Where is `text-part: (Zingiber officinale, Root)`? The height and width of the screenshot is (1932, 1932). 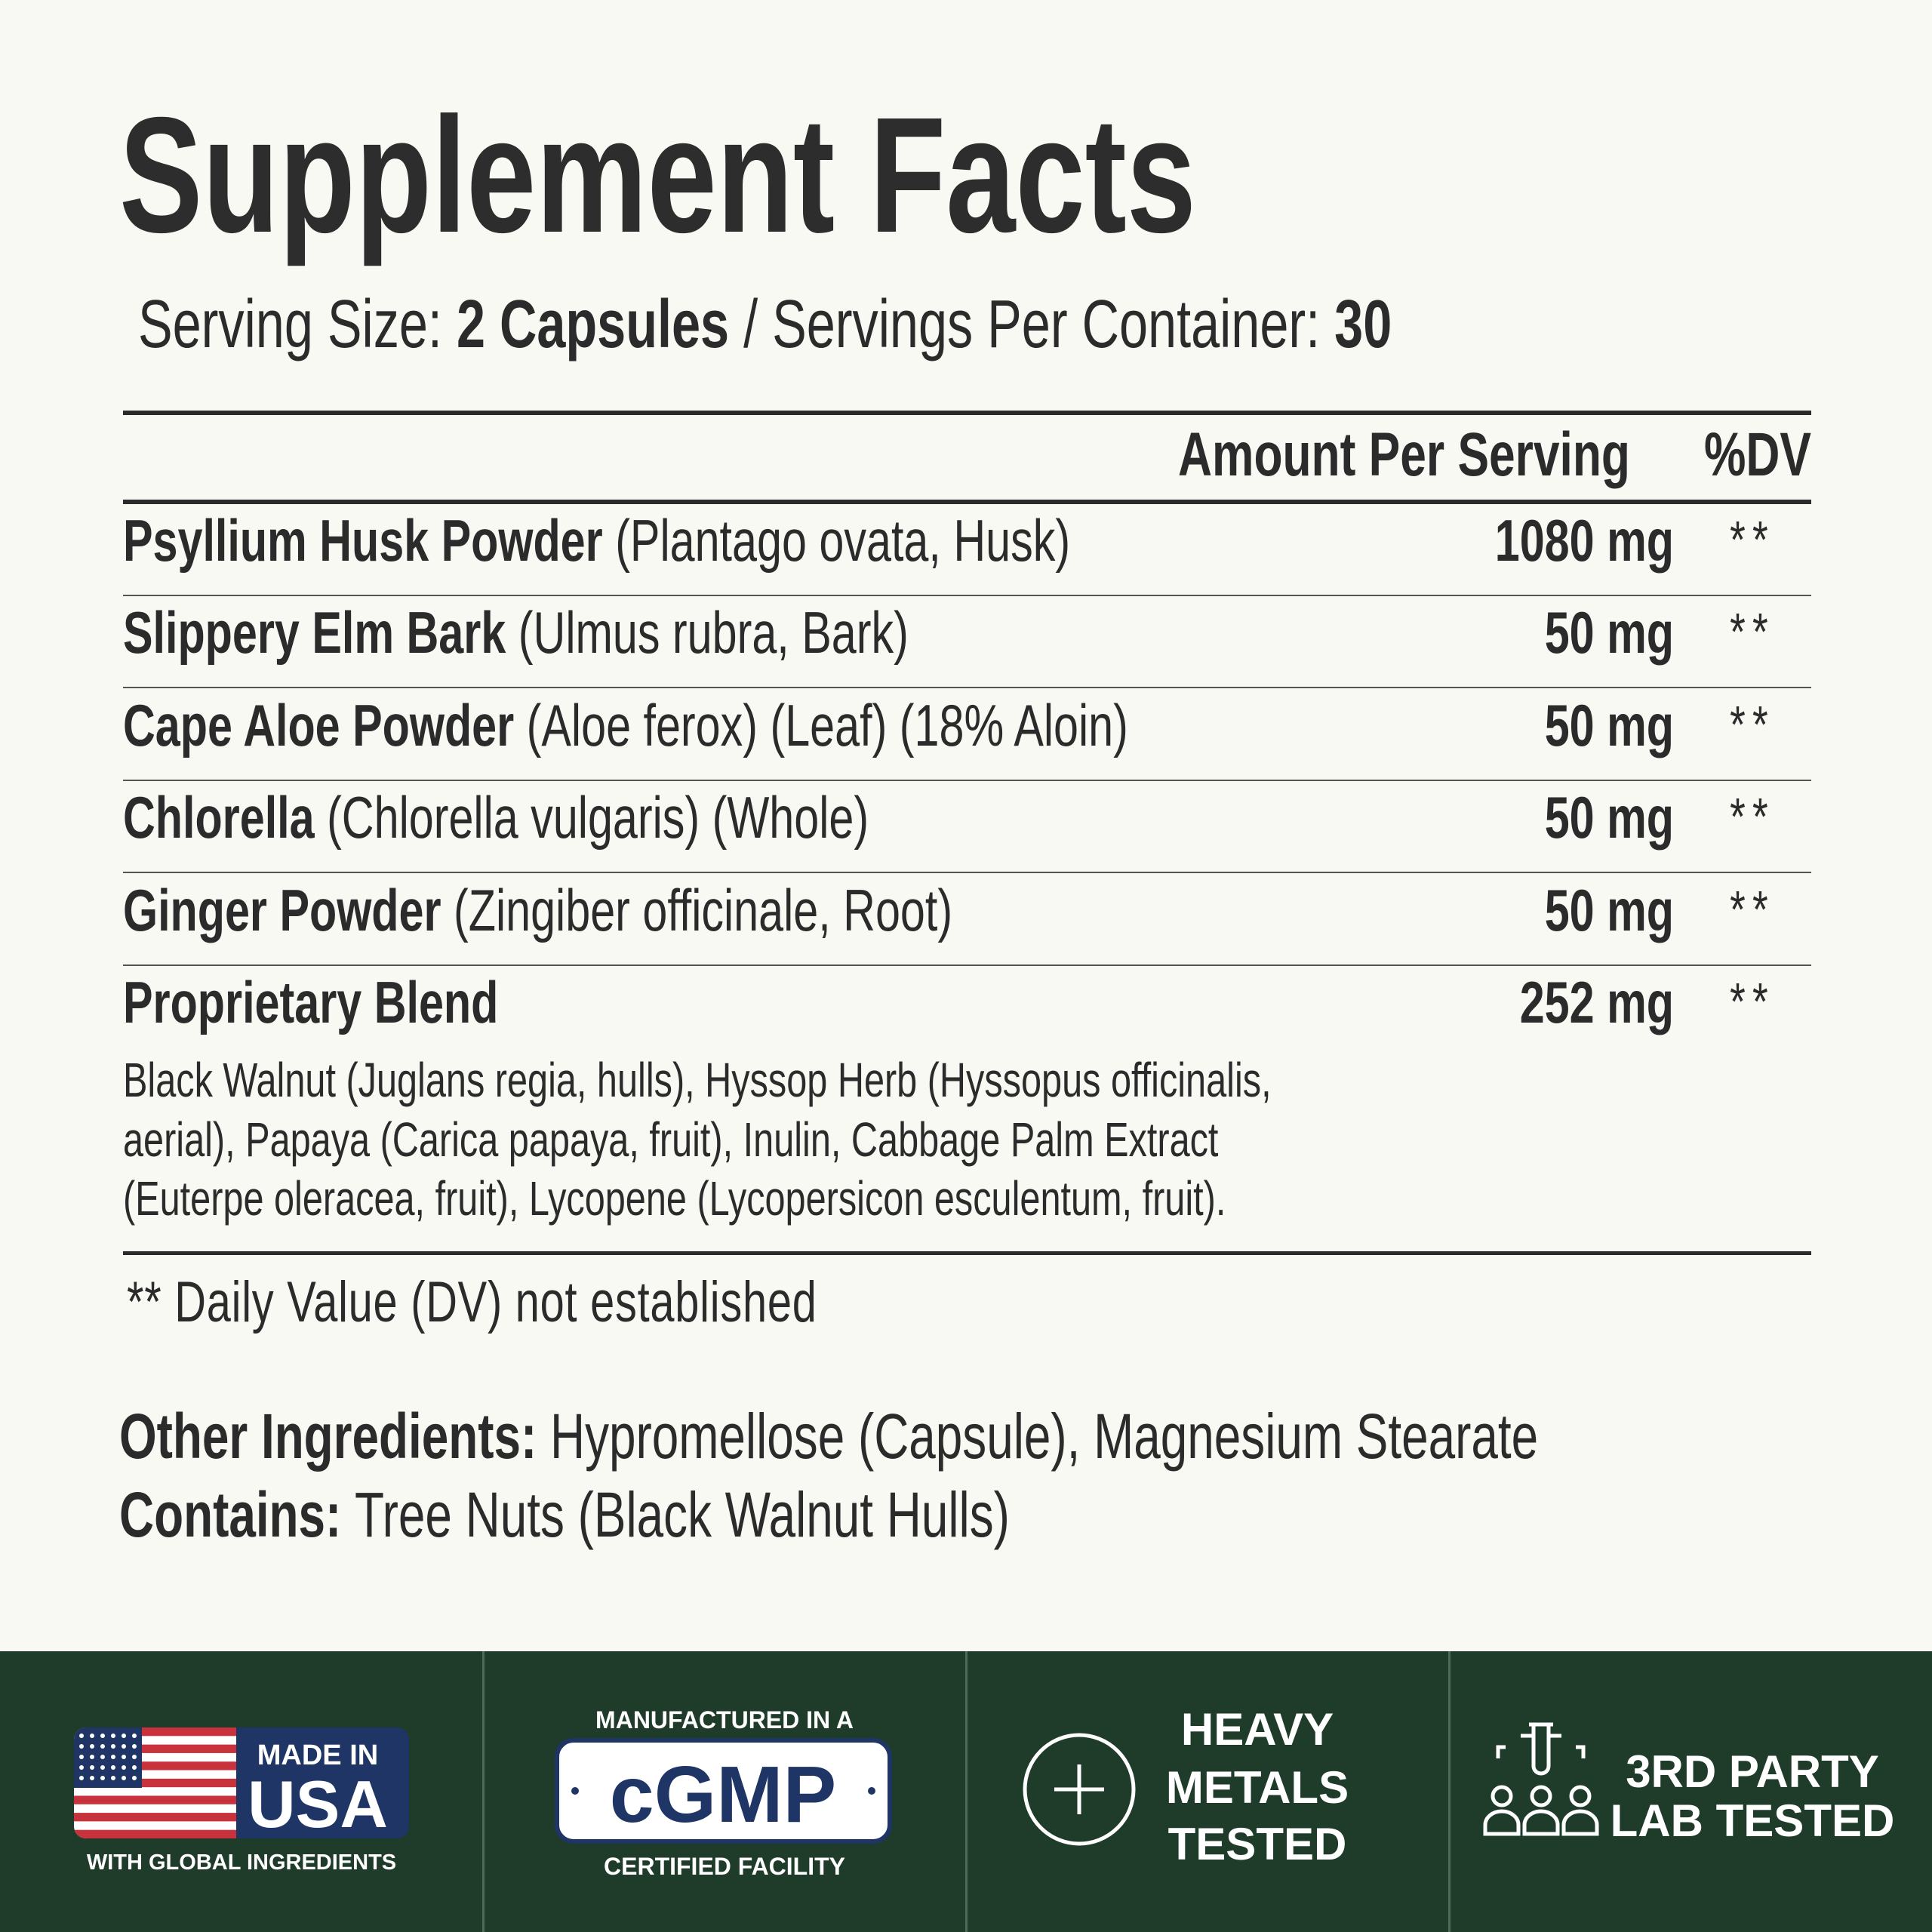
text-part: (Zingiber officinale, Root) is located at coordinates (703, 910).